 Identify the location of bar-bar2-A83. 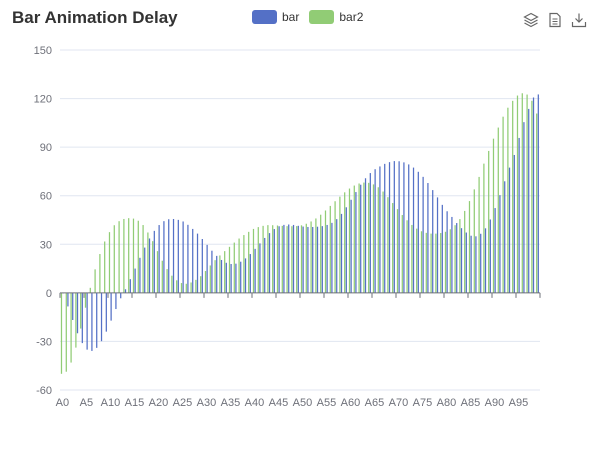
(460, 256).